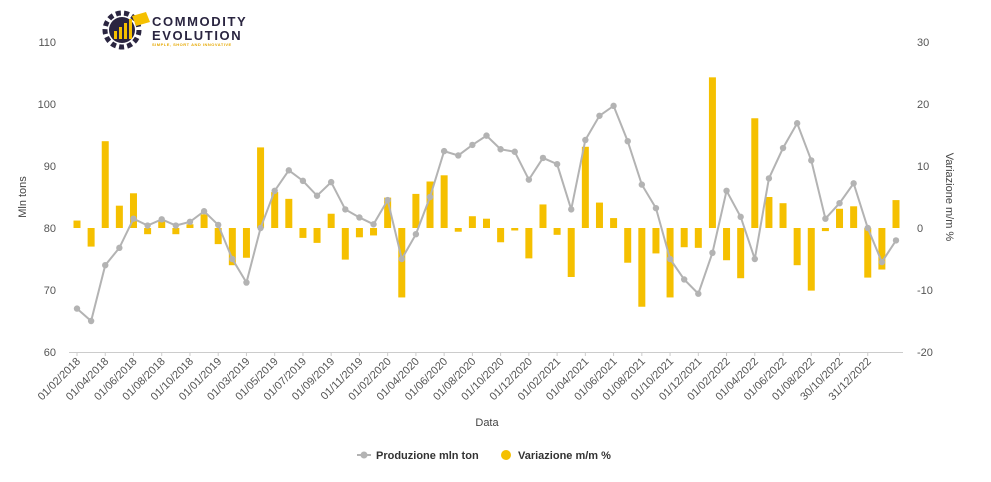 The height and width of the screenshot is (482, 991). I want to click on legend-bar-label: Variazione m/m %, so click(564, 456).